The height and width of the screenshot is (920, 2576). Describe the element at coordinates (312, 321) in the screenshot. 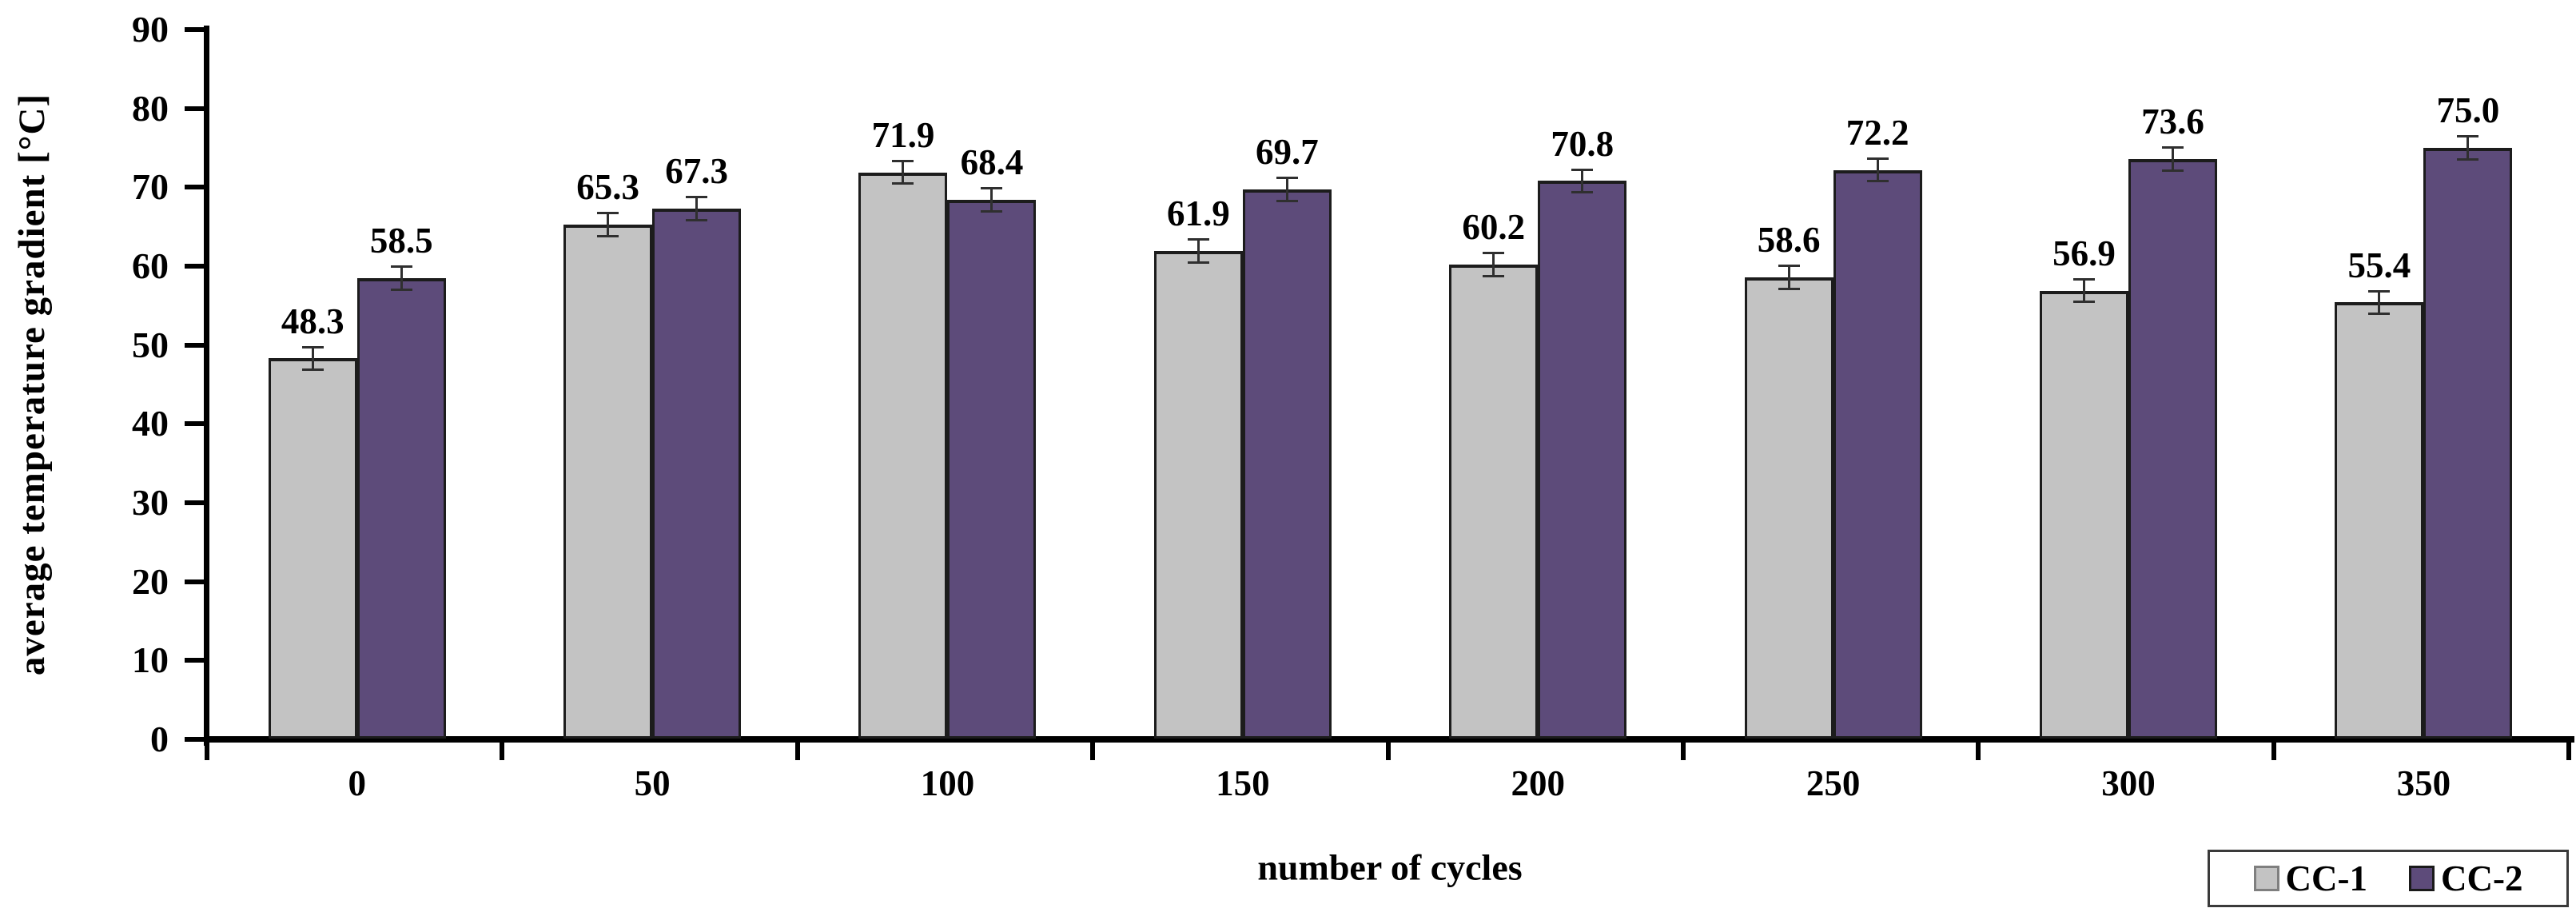

I see `value-label-cc-1-0: 48.3` at that location.